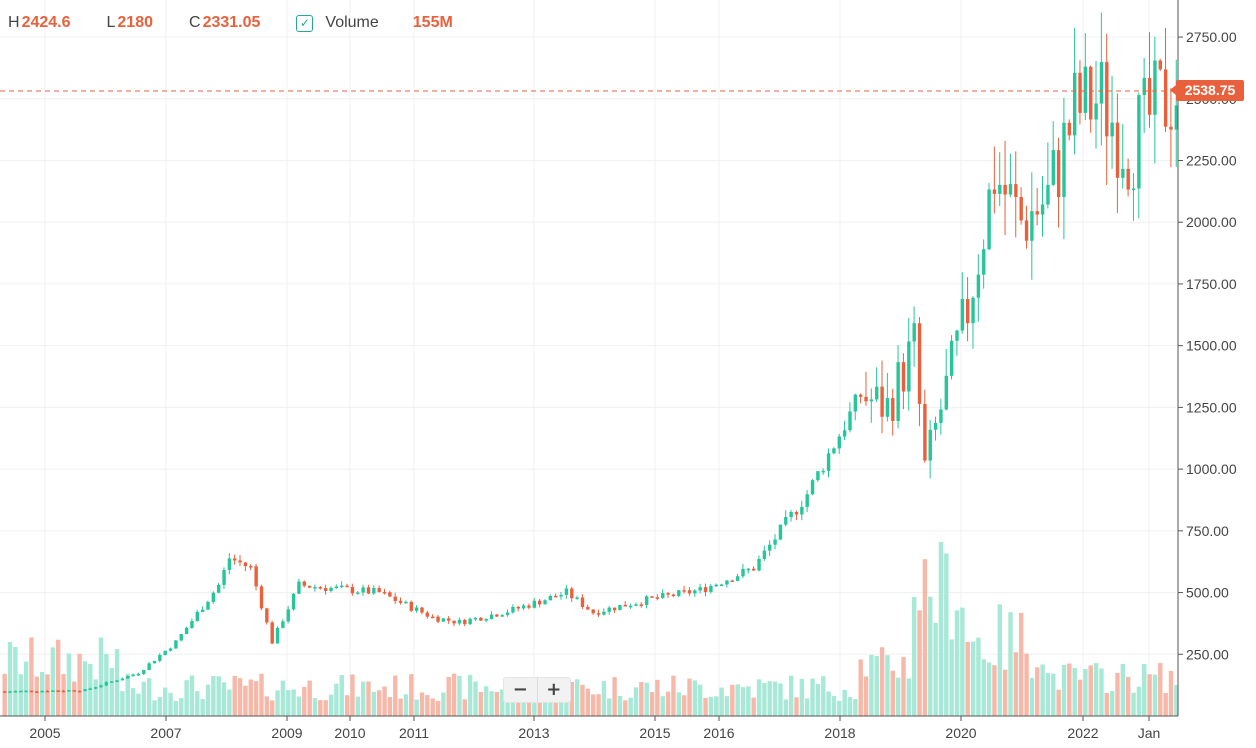  I want to click on low-label: L, so click(111, 22).